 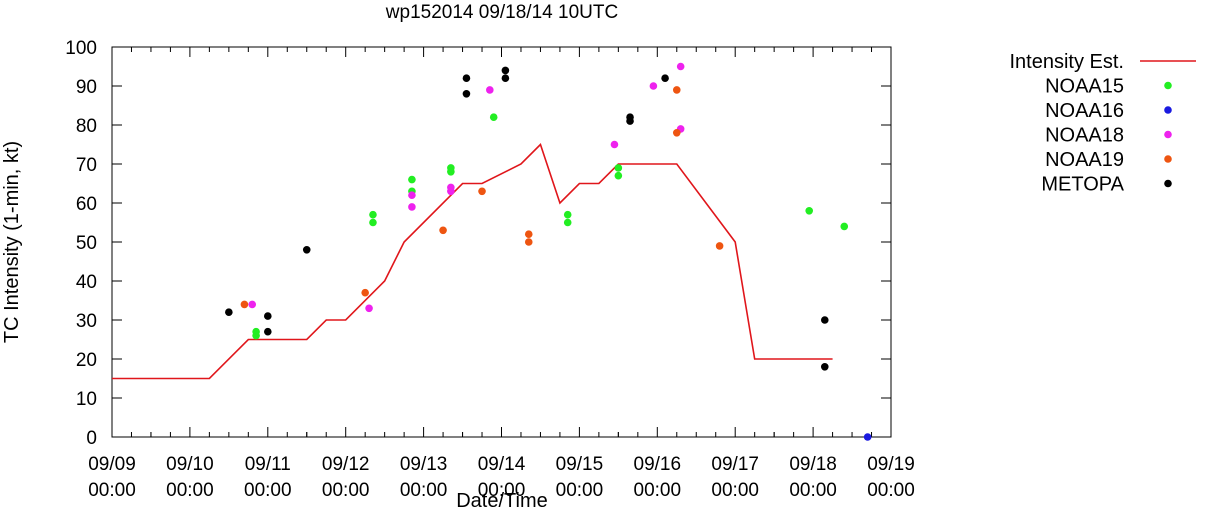 What do you see at coordinates (658, 464) in the screenshot?
I see `x-tick-label-date: 09/16` at bounding box center [658, 464].